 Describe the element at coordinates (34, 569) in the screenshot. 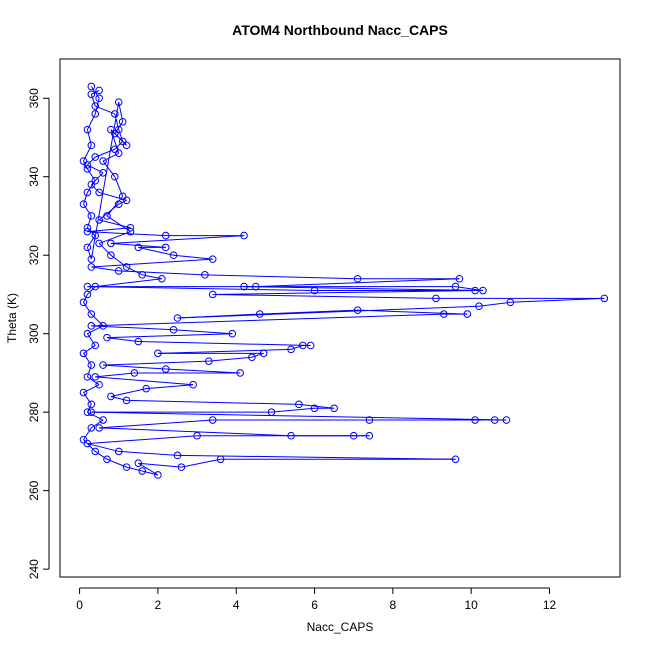

I see `y-tick-label: 240` at that location.